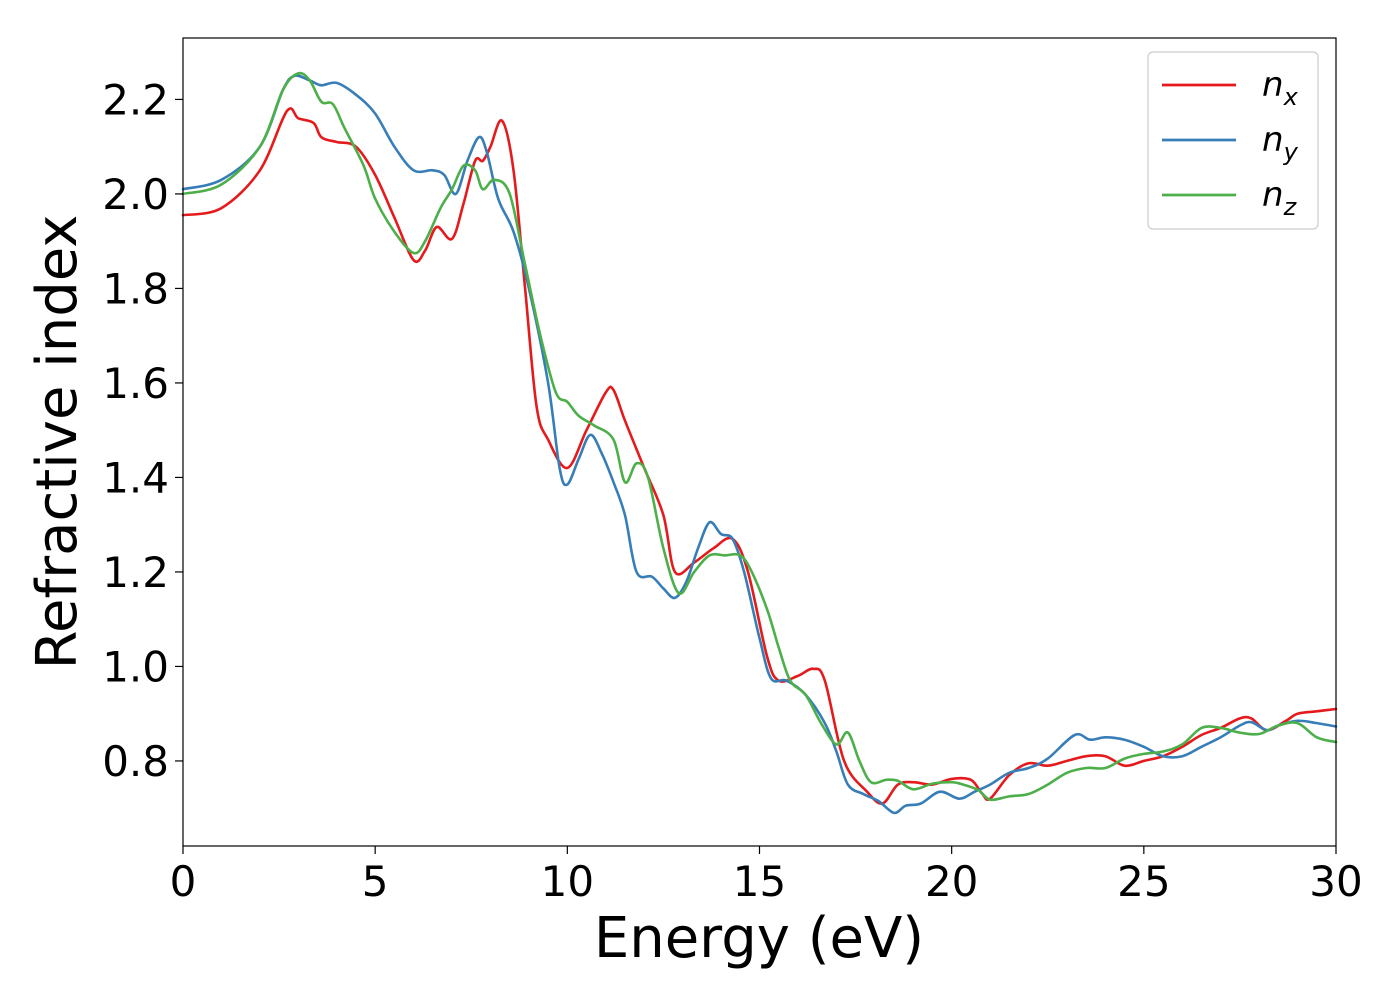  Describe the element at coordinates (135, 288) in the screenshot. I see `y-tick-label: 1.8` at that location.